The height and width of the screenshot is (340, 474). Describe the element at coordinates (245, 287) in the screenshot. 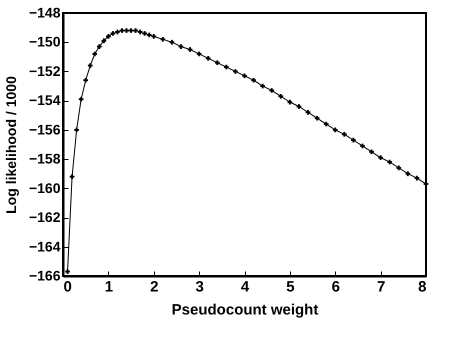

I see `x-tick-label: 4` at that location.